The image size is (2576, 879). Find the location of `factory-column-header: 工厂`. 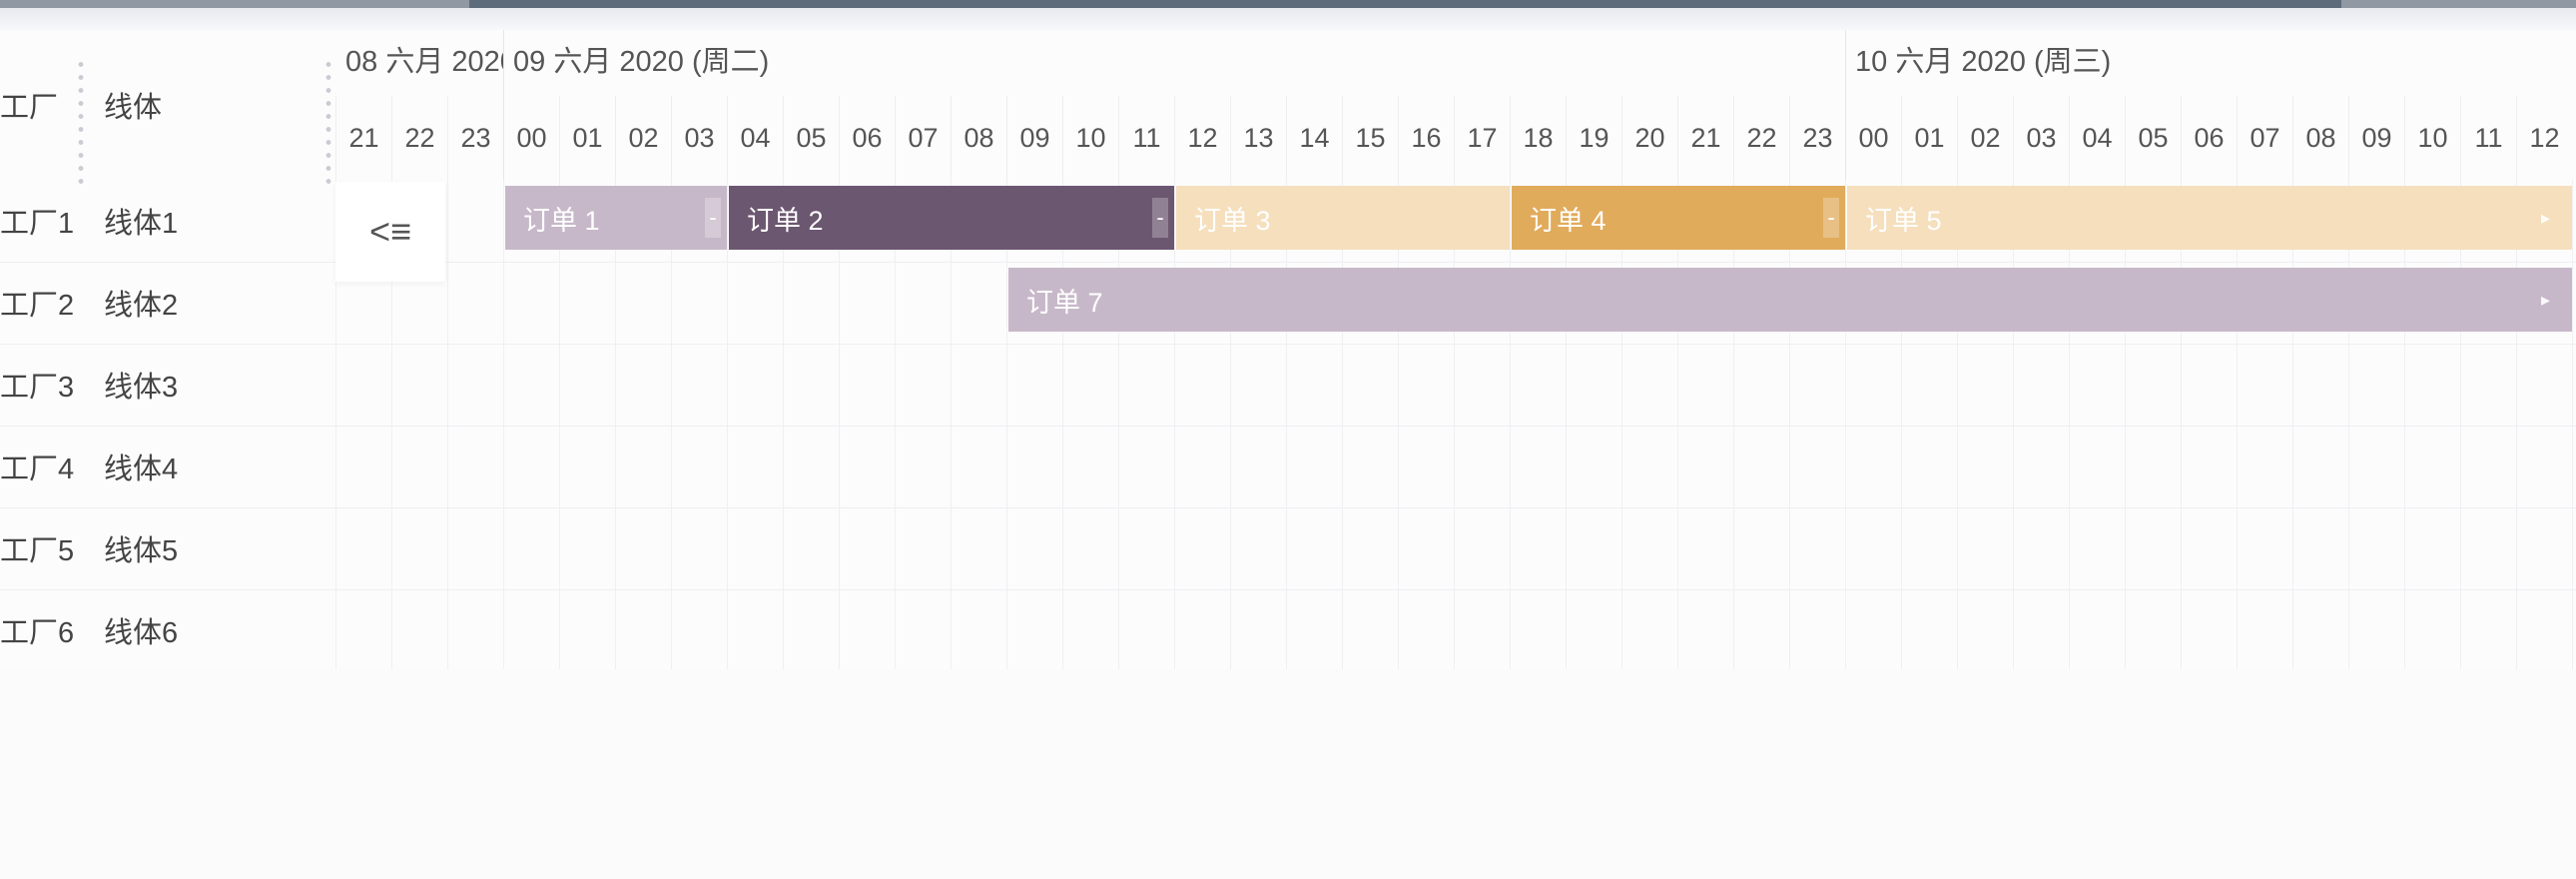

factory-column-header: 工厂 is located at coordinates (29, 108).